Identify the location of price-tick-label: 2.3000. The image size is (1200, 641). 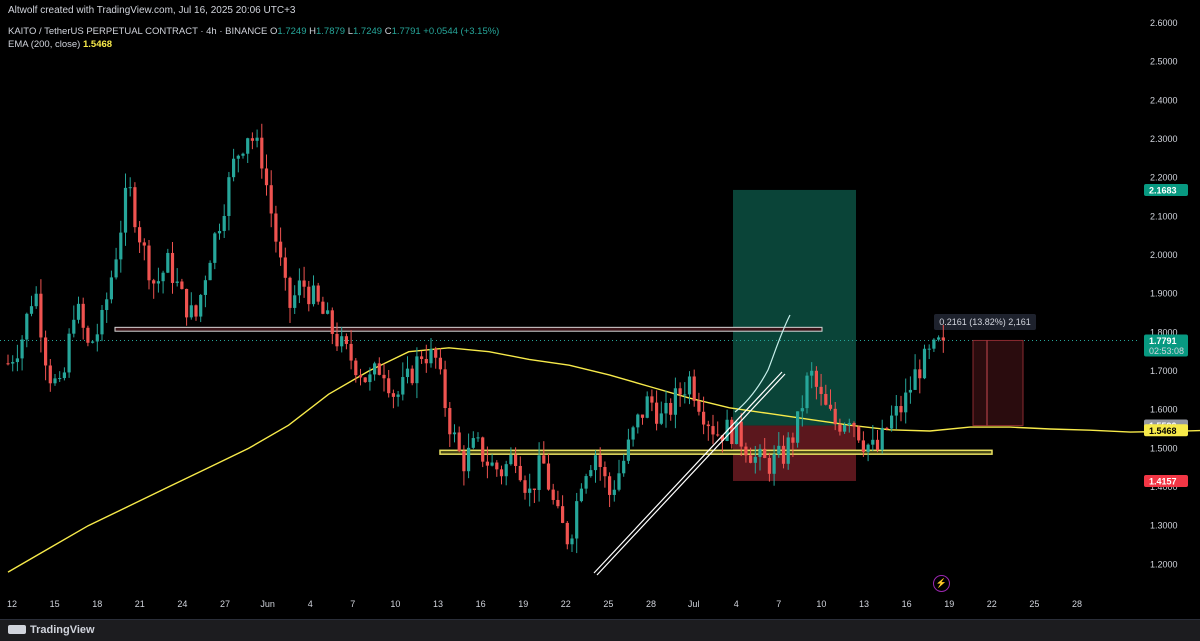
(1164, 139).